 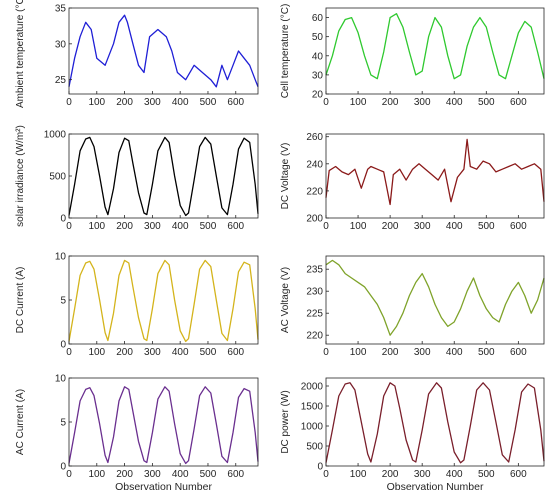 I want to click on x-tick-label-7-1: 100, so click(x=358, y=474).